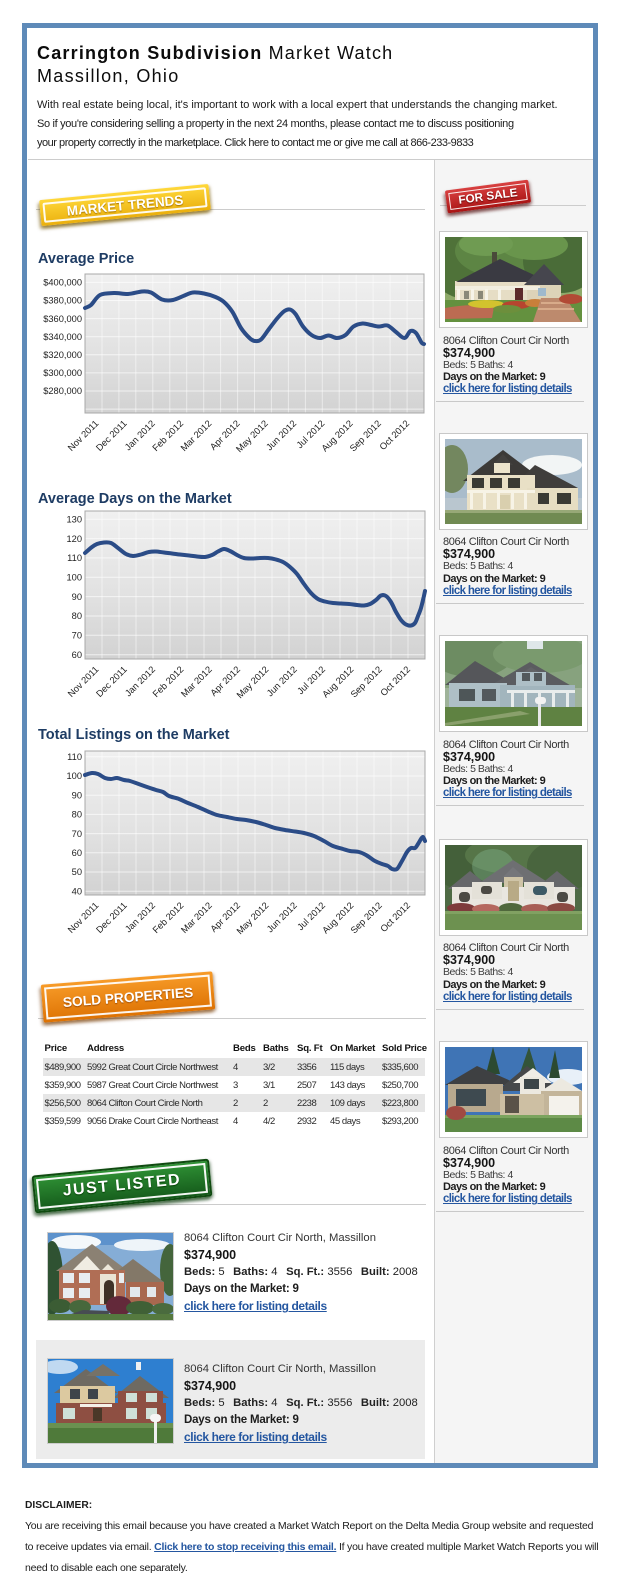 The image size is (620, 1583). What do you see at coordinates (62, 319) in the screenshot?
I see `svg-text: $360,000` at bounding box center [62, 319].